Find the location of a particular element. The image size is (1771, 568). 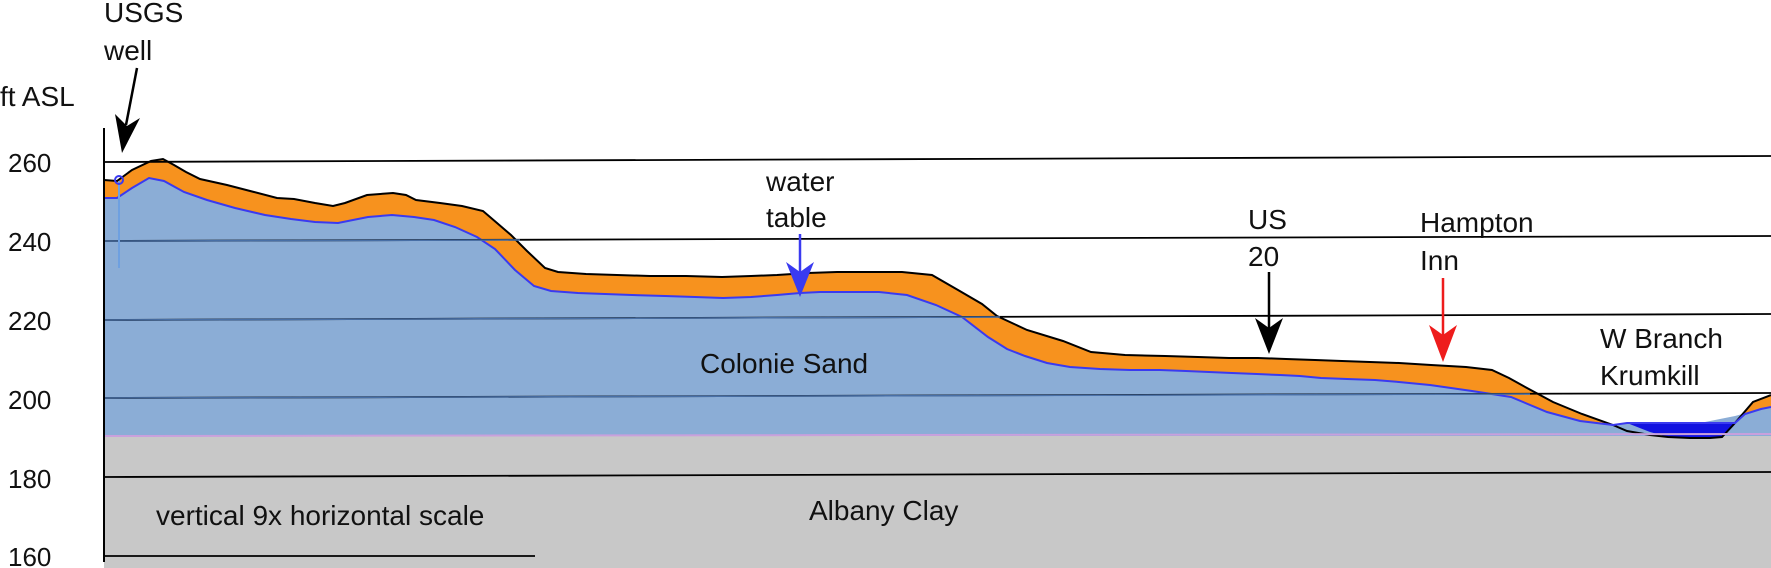

tick-label-180: 180 is located at coordinates (29, 479).